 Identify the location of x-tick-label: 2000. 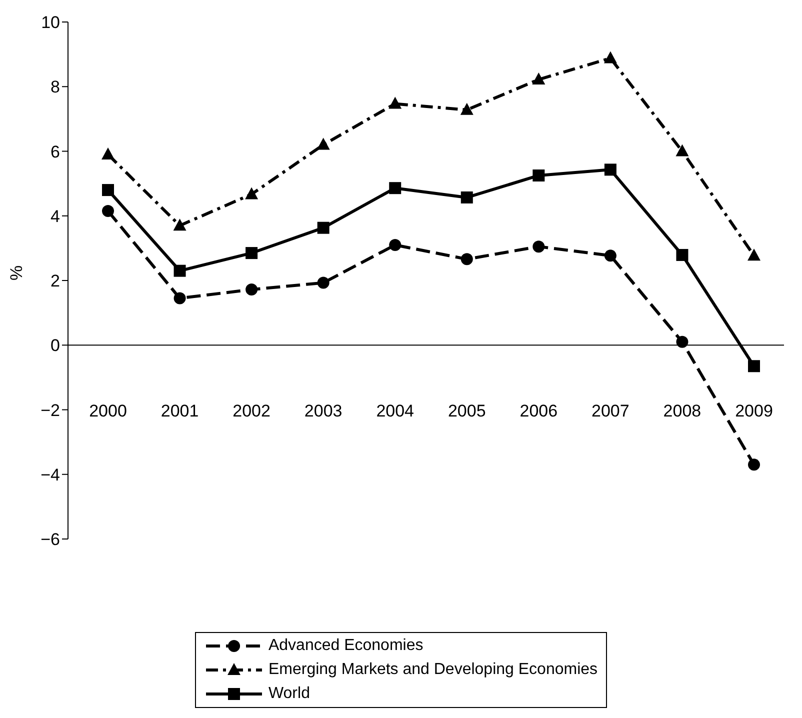
(108, 411).